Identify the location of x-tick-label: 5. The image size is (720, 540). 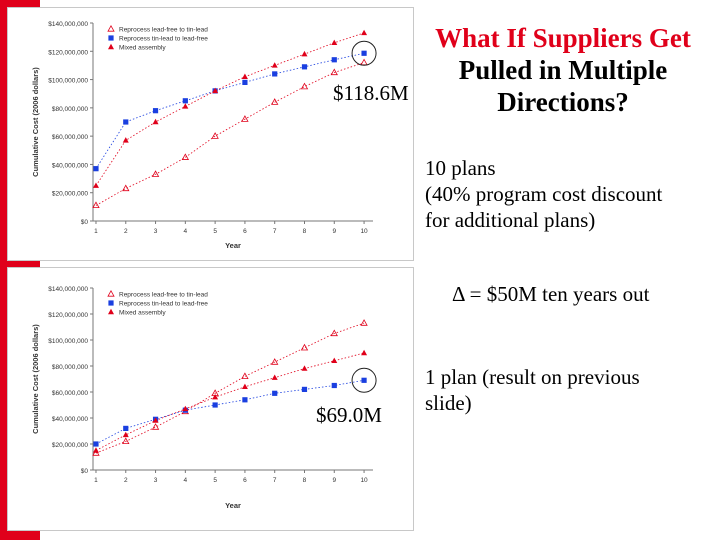
(215, 480).